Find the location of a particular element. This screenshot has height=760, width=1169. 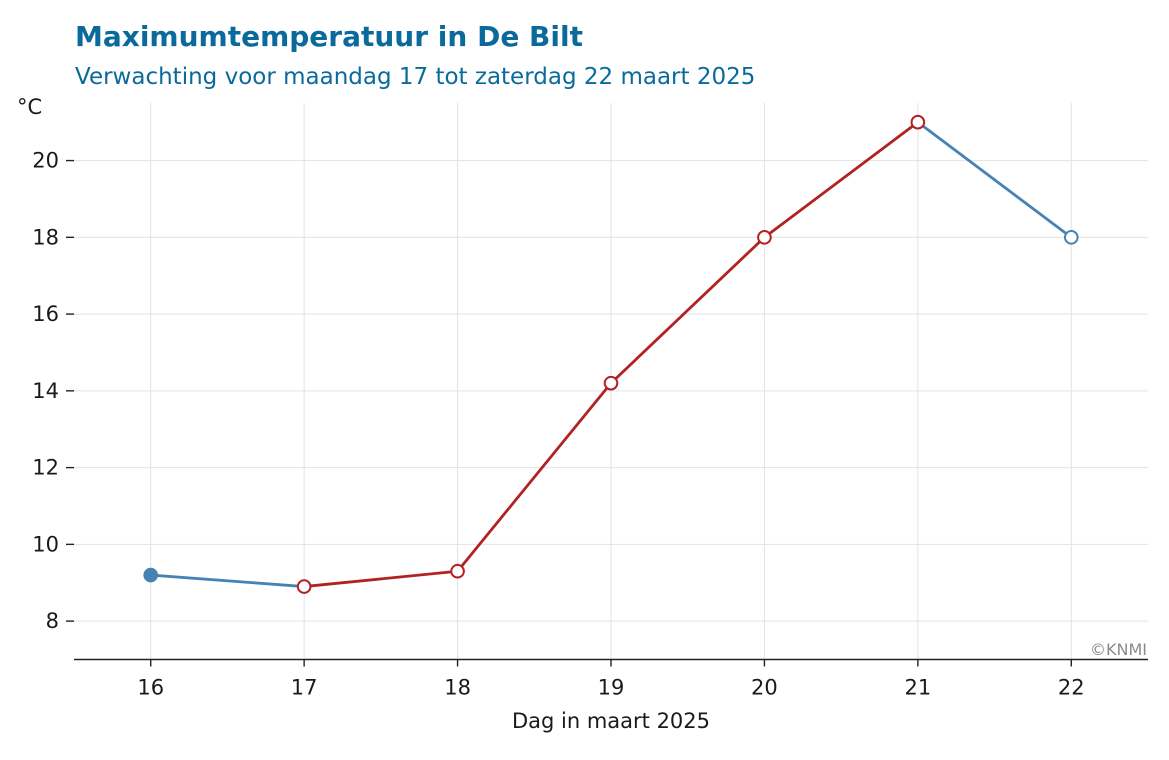

x-tick-label: 20 is located at coordinates (764, 688).